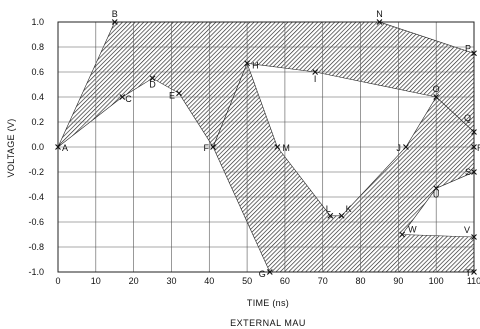  Describe the element at coordinates (262, 274) in the screenshot. I see `point-label-g: G` at that location.